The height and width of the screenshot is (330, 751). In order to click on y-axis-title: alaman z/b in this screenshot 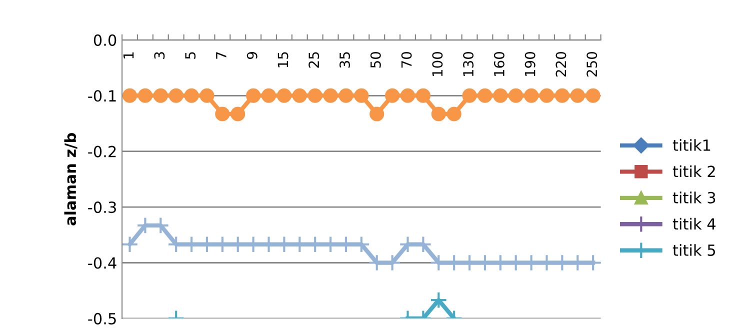, I will do `click(71, 179)`.